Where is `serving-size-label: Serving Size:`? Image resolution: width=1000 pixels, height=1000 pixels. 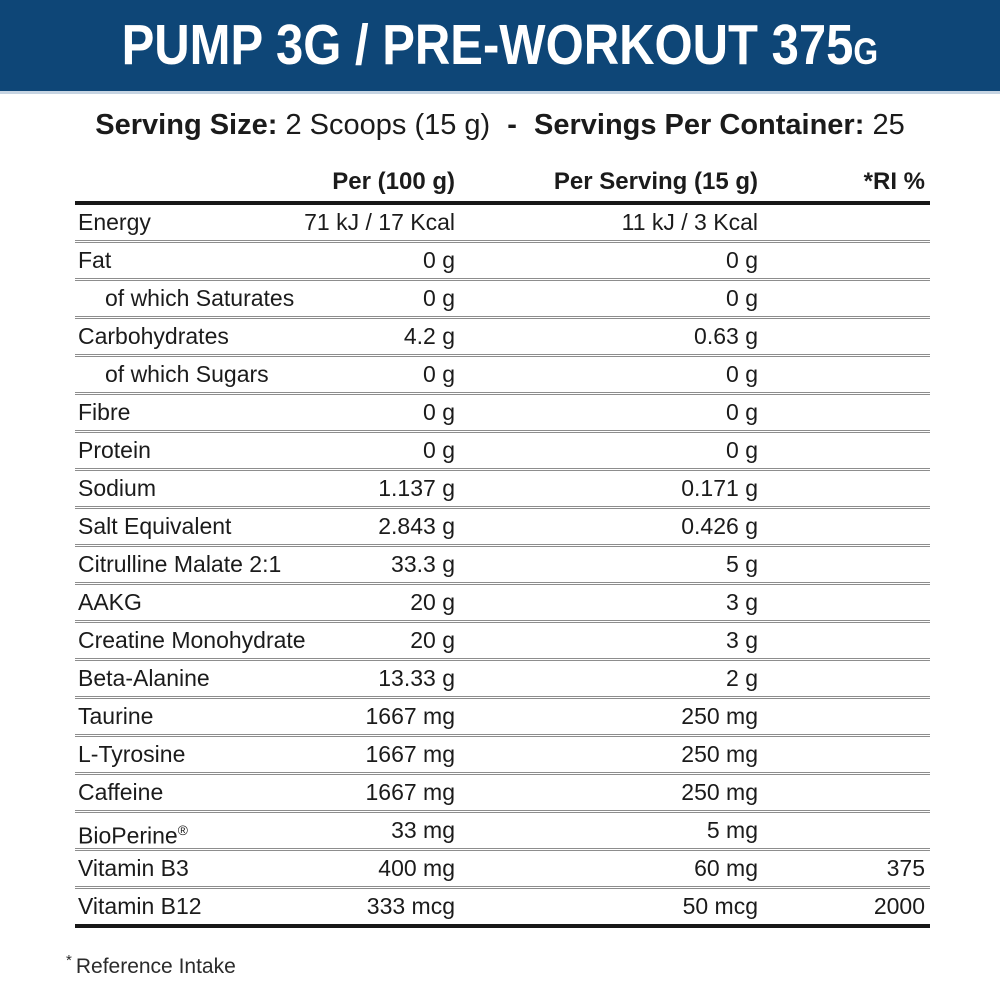 serving-size-label: Serving Size: is located at coordinates (186, 125).